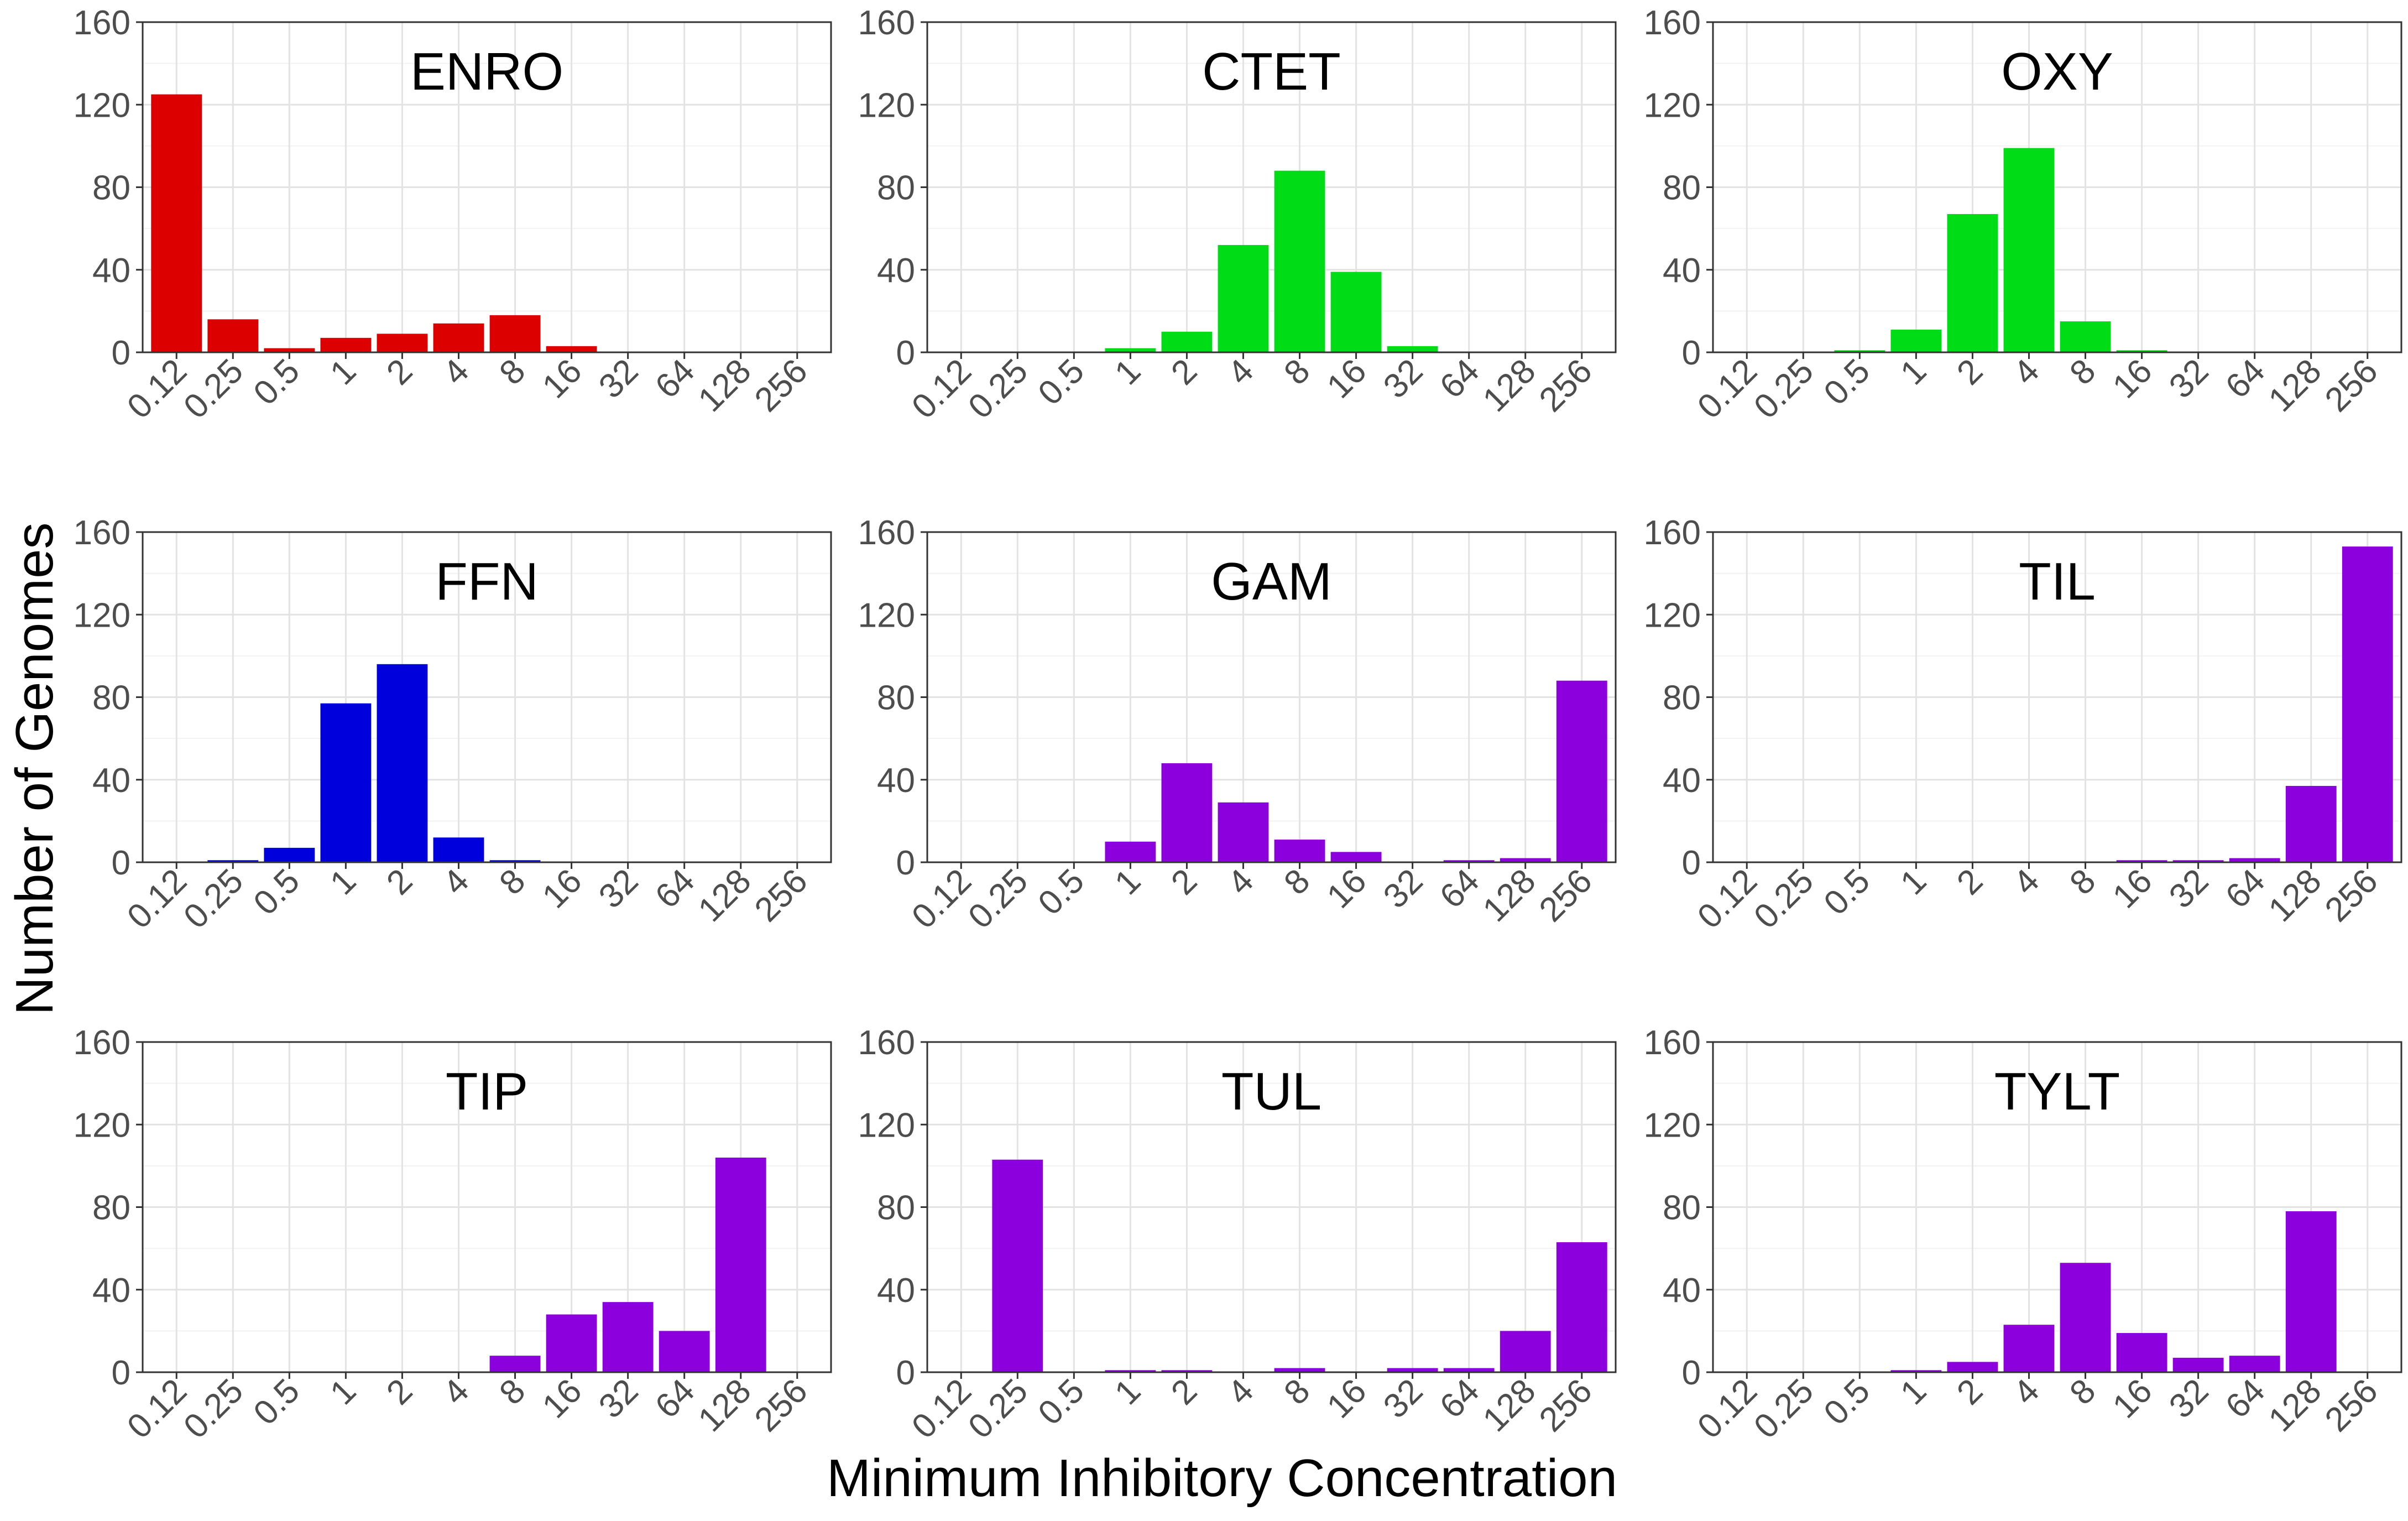 The image size is (2408, 1521). Describe the element at coordinates (2057, 71) in the screenshot. I see `panel-title: OXY` at that location.